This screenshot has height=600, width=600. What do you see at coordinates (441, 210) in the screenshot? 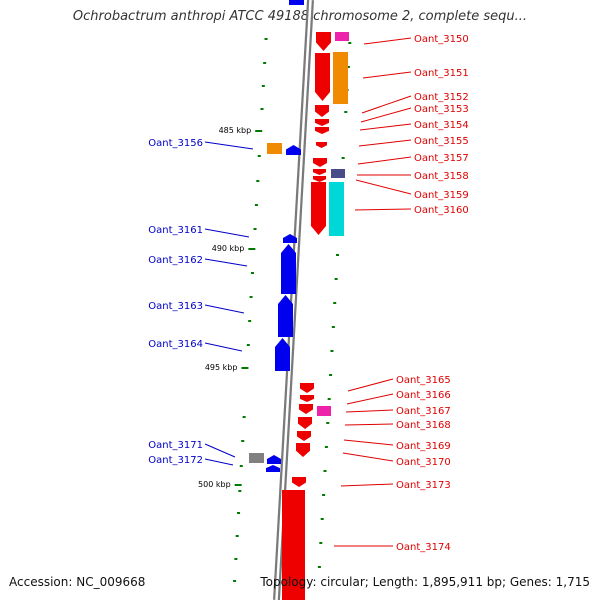
I see `gene-label: Oant_3160` at bounding box center [441, 210].